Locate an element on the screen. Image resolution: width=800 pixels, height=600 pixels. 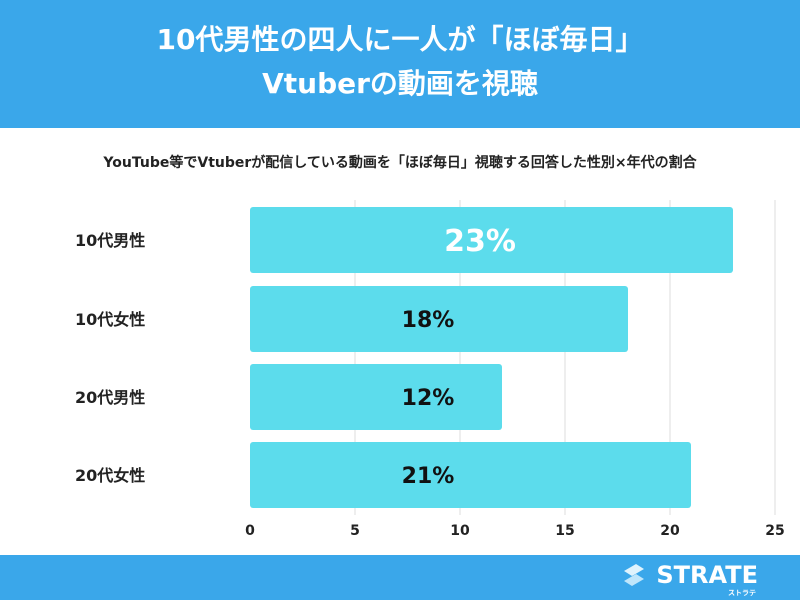
category-label: 10代男性 is located at coordinates (110, 240).